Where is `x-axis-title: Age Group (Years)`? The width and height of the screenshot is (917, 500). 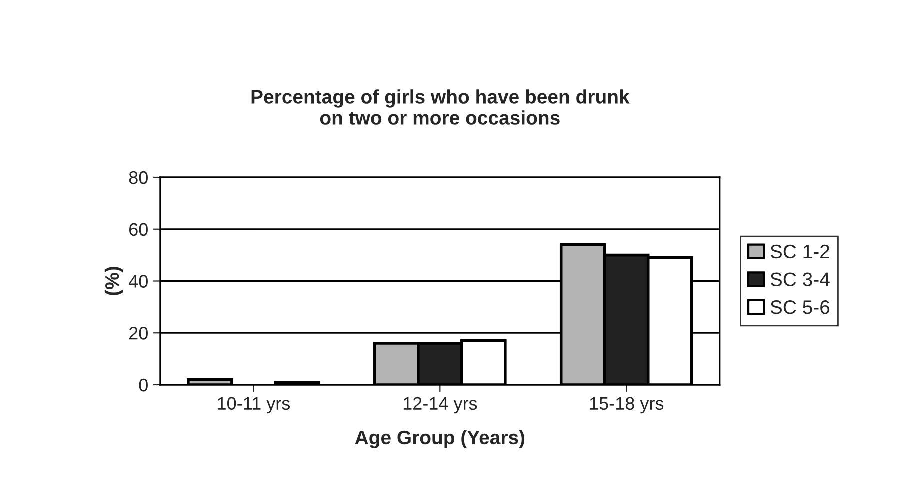
x-axis-title: Age Group (Years) is located at coordinates (440, 439).